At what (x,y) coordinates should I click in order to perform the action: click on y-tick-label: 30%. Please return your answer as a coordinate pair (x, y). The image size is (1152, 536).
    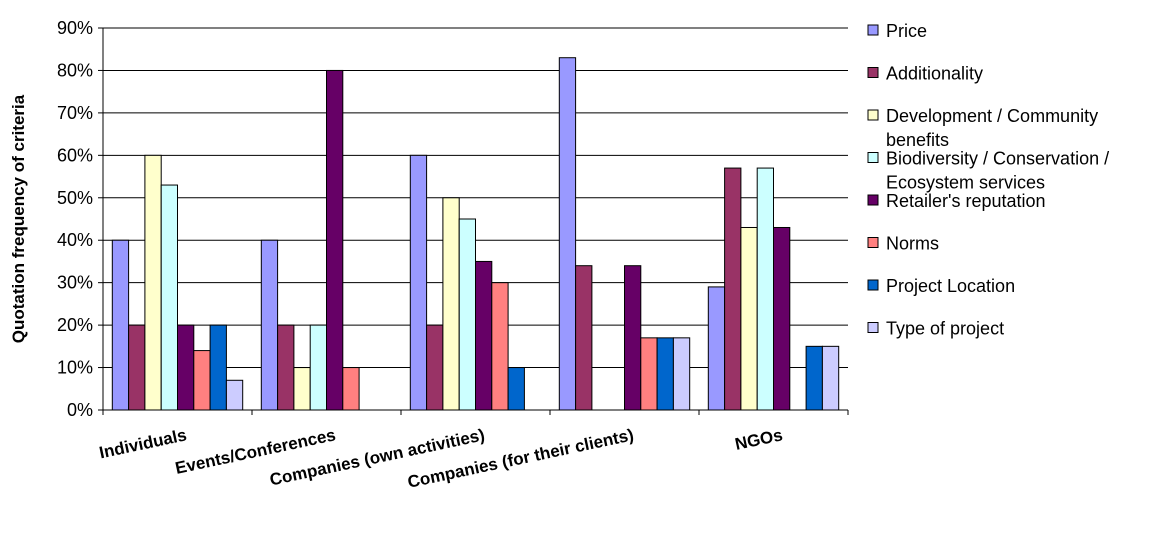
    Looking at the image, I should click on (75, 283).